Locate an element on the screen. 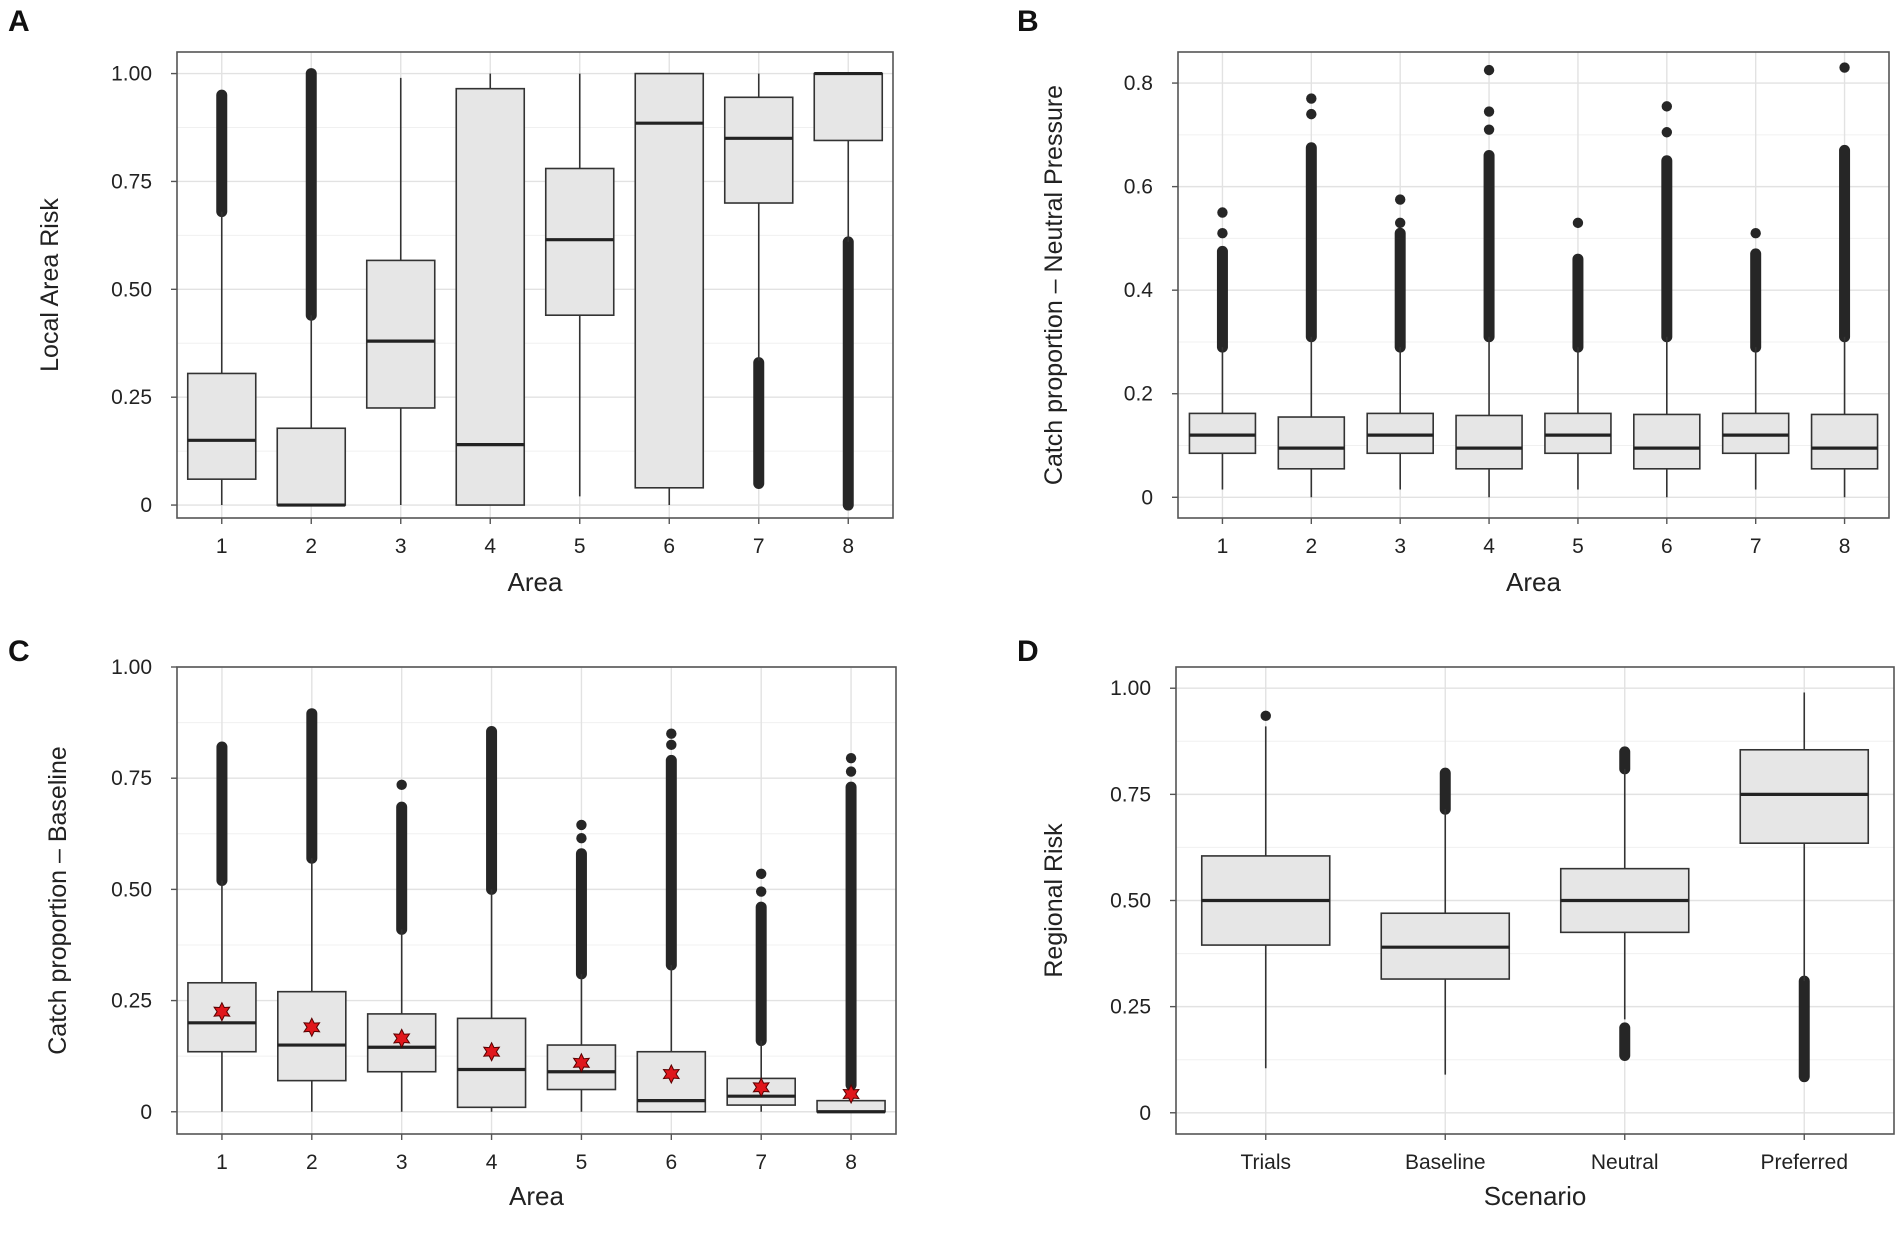 This screenshot has height=1233, width=1901. y-tick-label: 0.25 is located at coordinates (1130, 1007).